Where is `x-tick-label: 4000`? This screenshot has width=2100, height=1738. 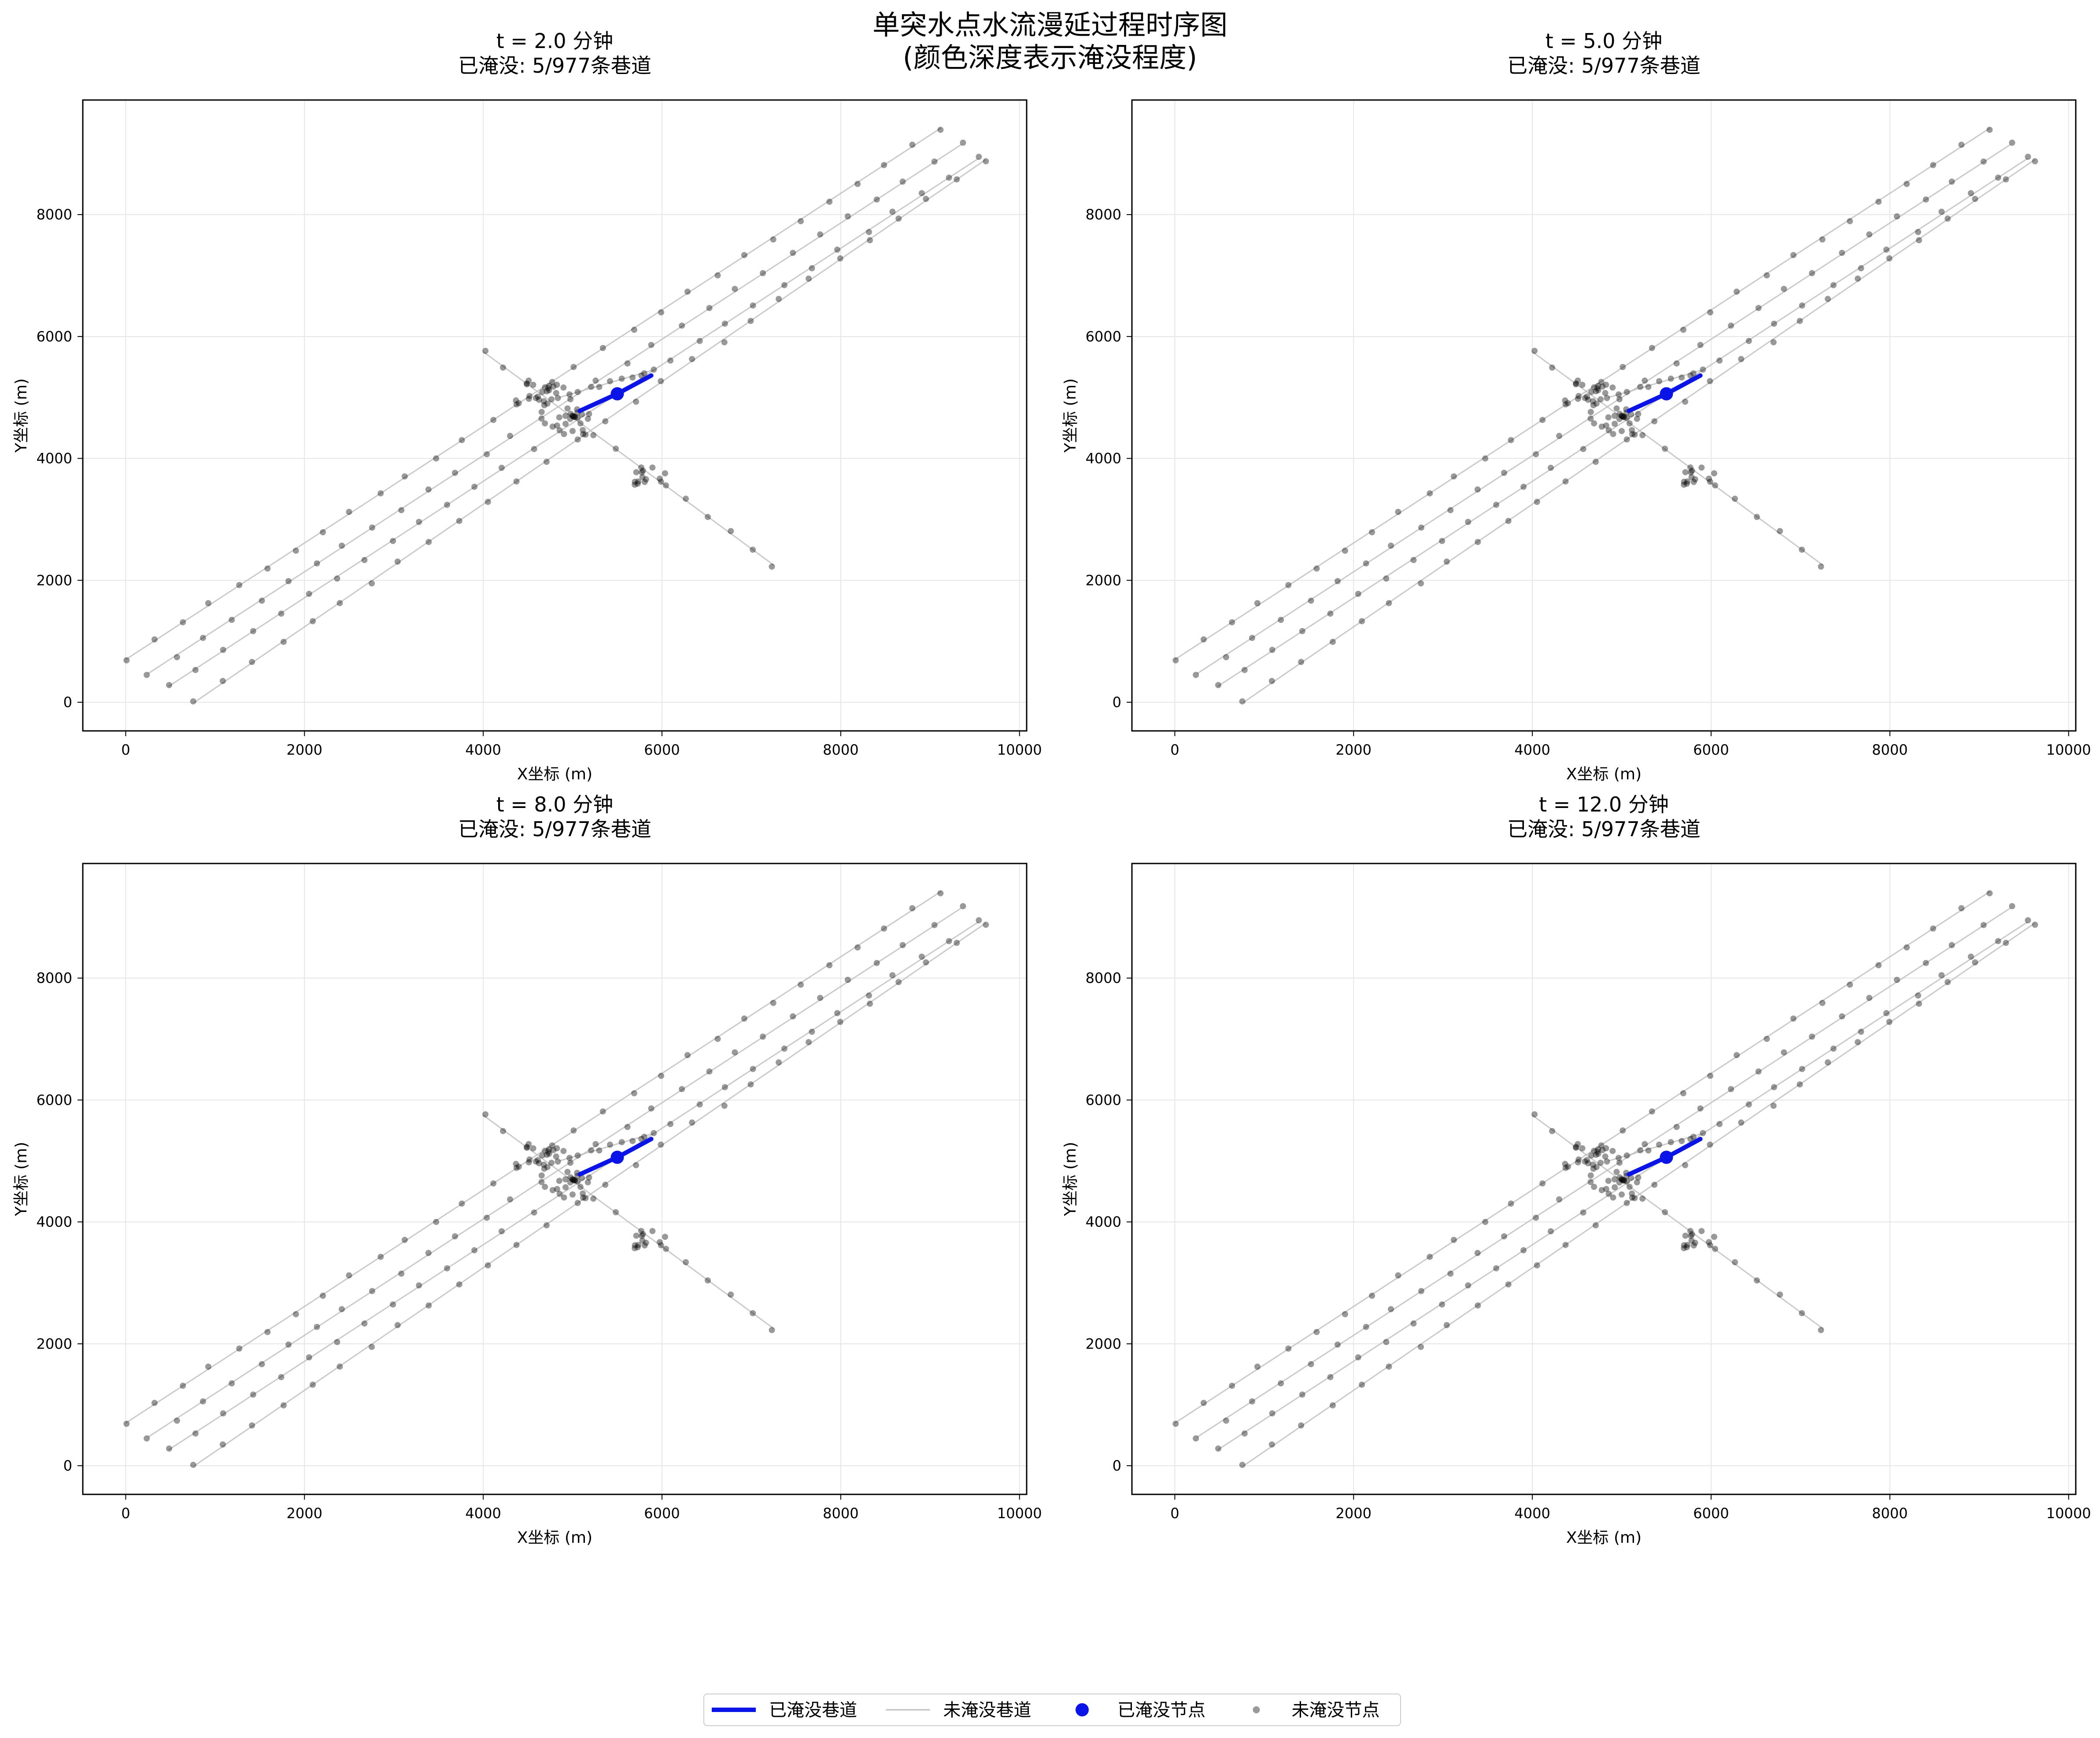 x-tick-label: 4000 is located at coordinates (1532, 749).